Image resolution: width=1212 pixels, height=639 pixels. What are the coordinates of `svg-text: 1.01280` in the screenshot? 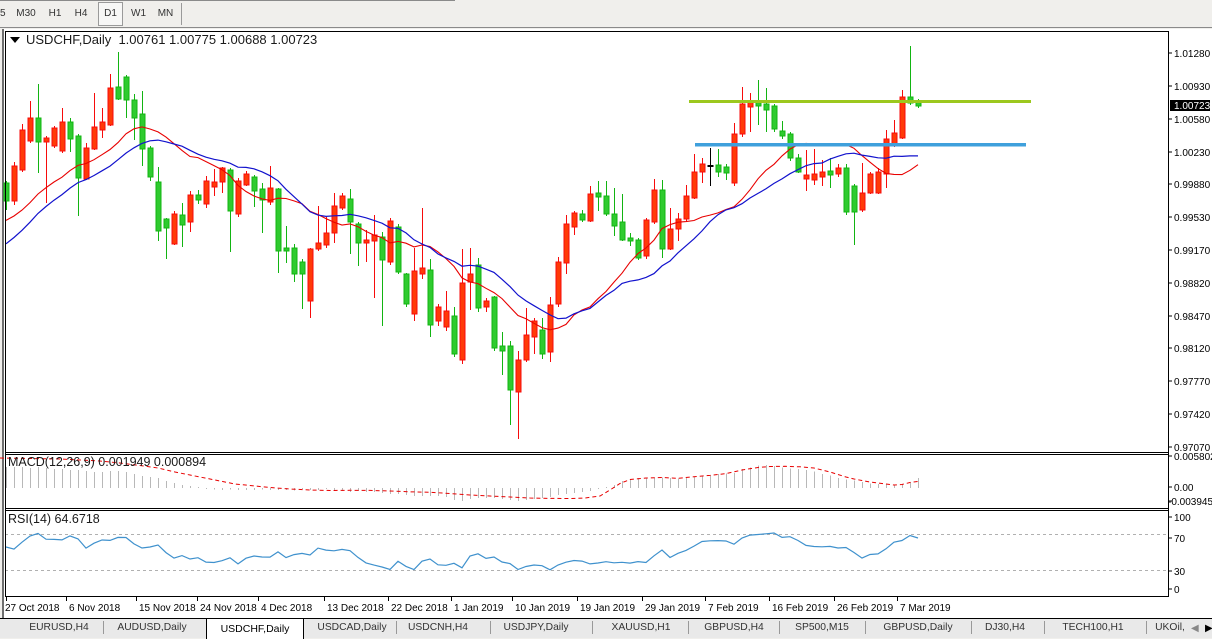 It's located at (1192, 54).